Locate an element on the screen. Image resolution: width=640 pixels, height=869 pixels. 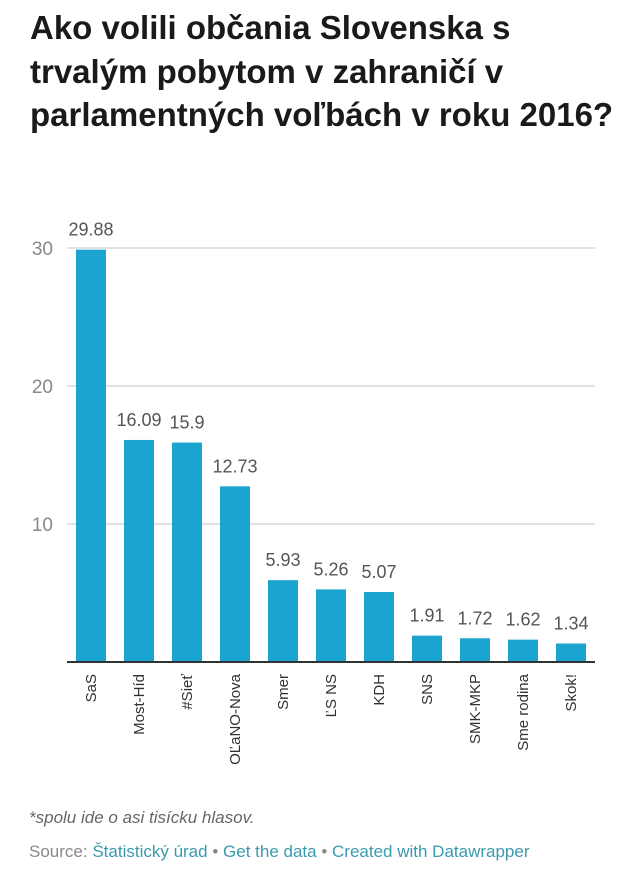
data-label: 5.26 is located at coordinates (330, 569).